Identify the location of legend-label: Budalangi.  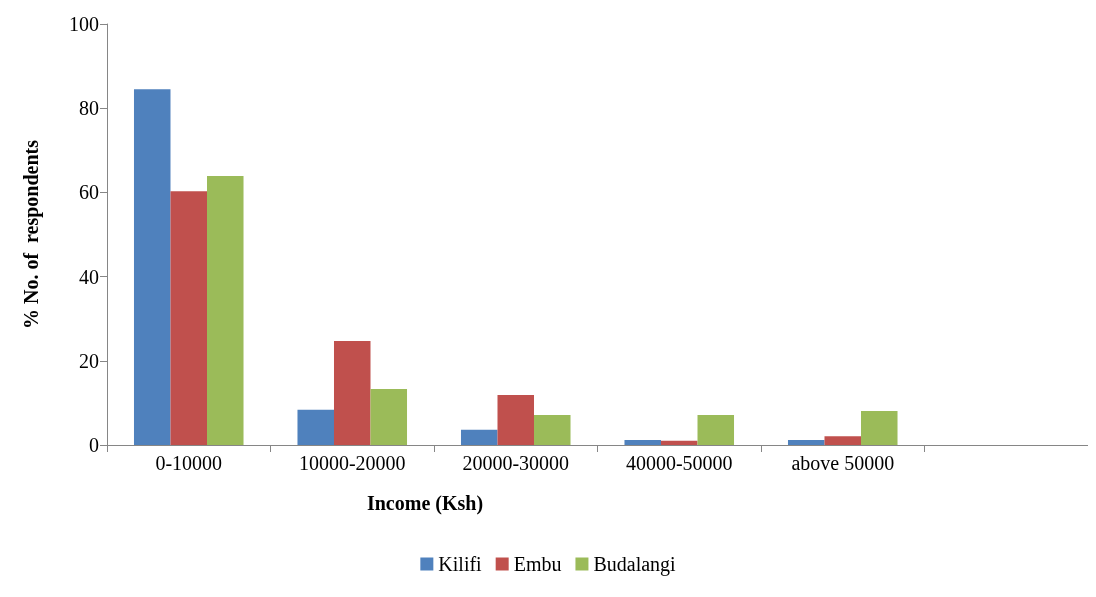
(635, 564).